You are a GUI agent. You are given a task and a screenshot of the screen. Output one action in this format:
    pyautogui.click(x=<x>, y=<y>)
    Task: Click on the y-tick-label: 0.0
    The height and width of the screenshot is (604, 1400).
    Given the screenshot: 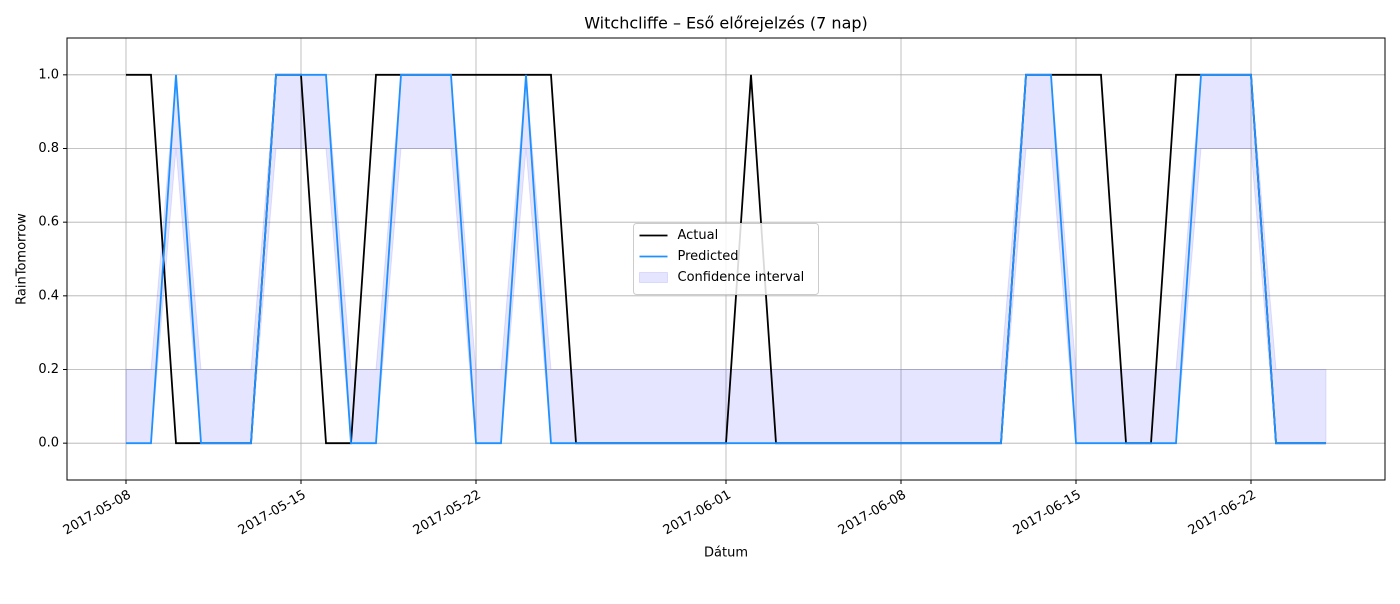 What is the action you would take?
    pyautogui.click(x=48, y=443)
    